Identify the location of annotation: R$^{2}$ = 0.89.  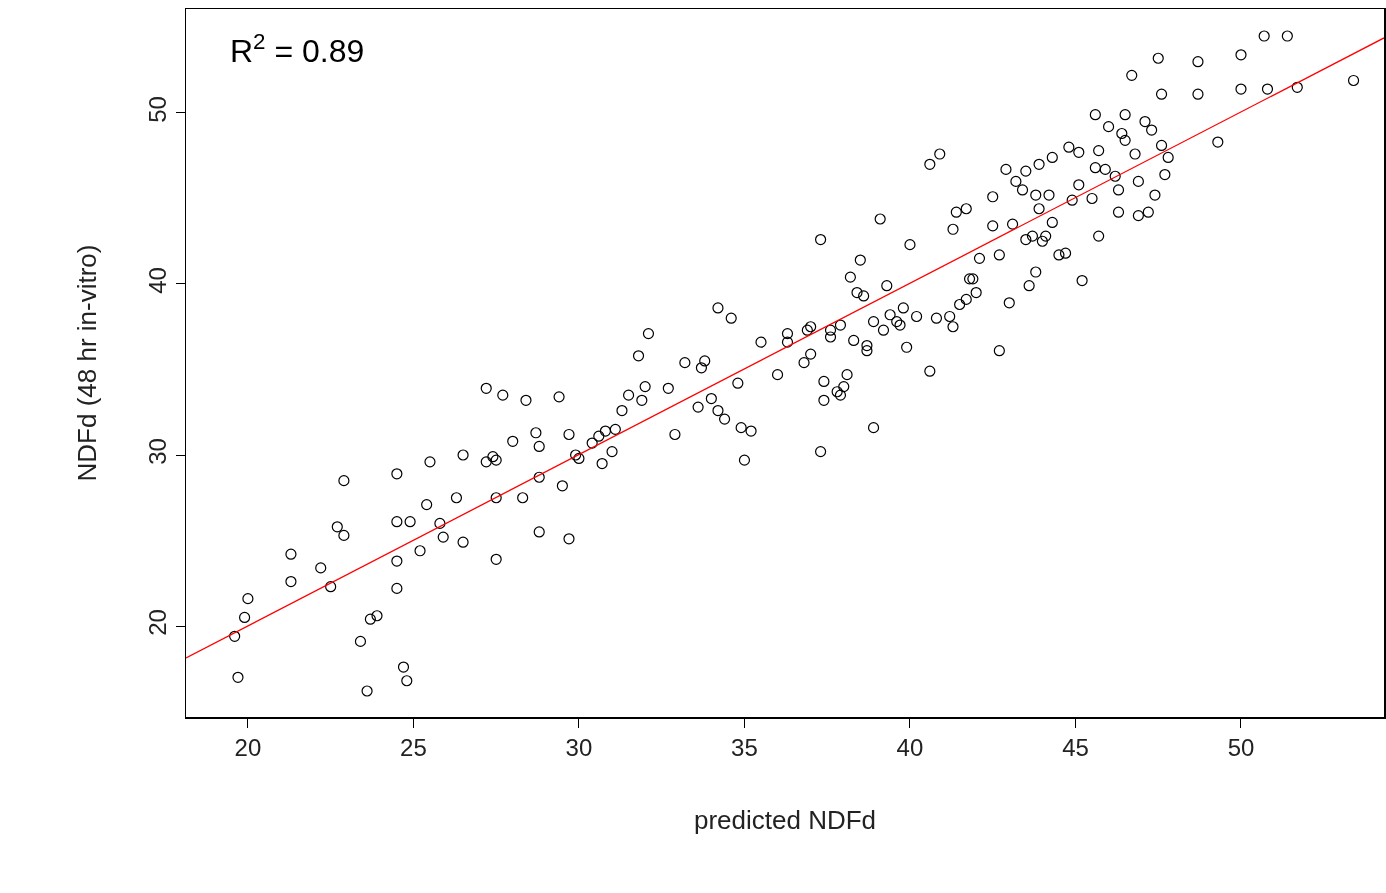
(297, 49).